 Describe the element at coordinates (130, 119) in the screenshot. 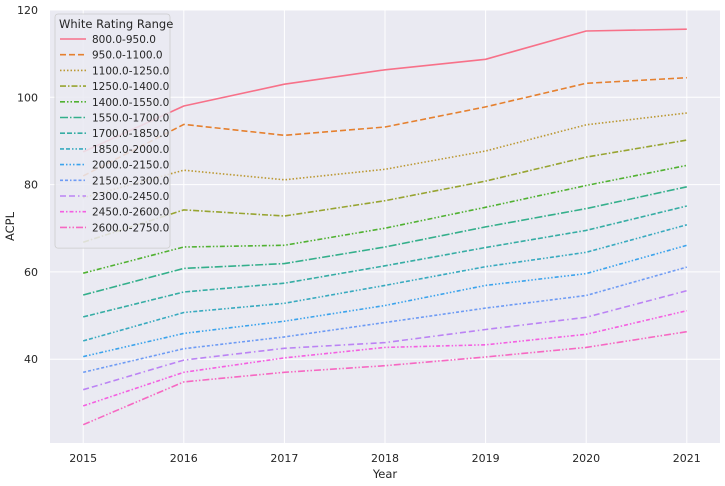

I see `legend-label: 1550.0-1700.0` at that location.